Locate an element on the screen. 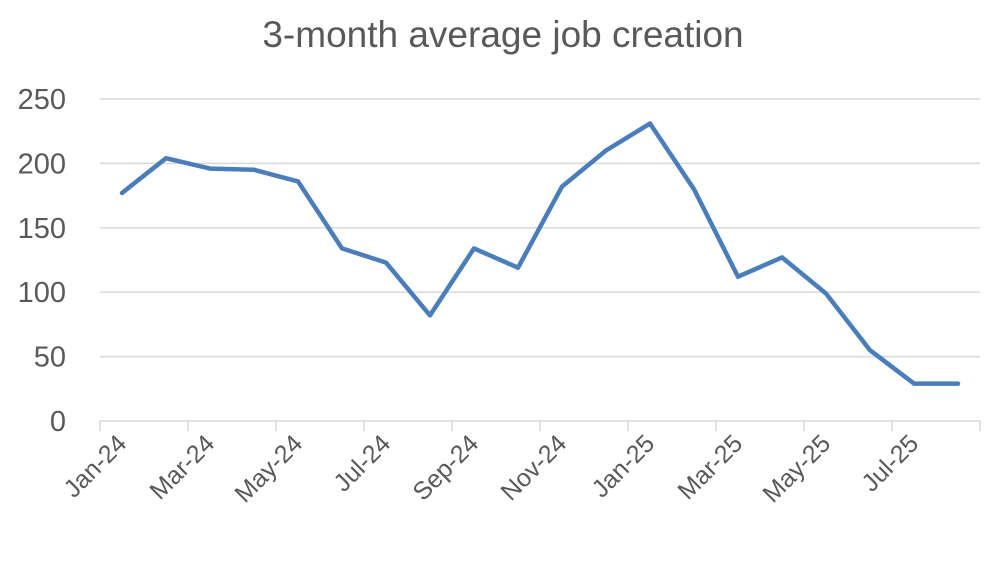 Image resolution: width=1006 pixels, height=566 pixels. x-tick-label: Mar-24 is located at coordinates (182, 467).